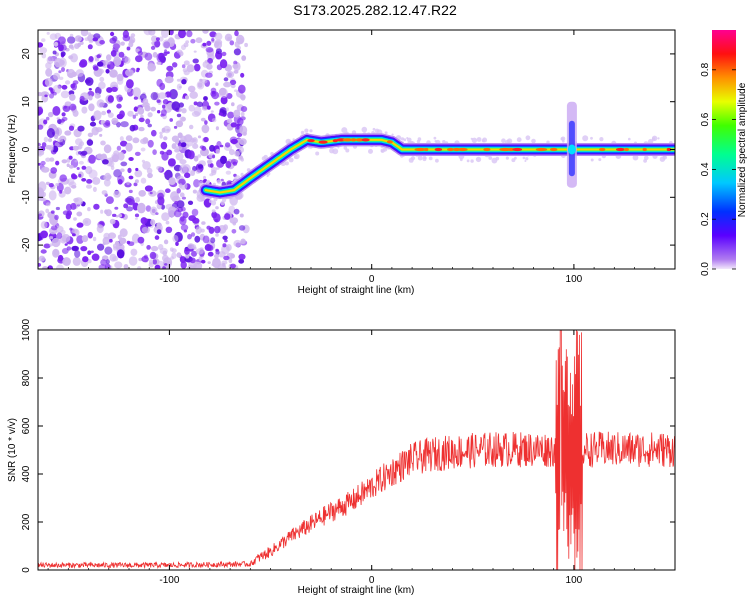 This screenshot has height=600, width=750. I want to click on chart-title: S173.2025.282.12.47.R22, so click(375, 10).